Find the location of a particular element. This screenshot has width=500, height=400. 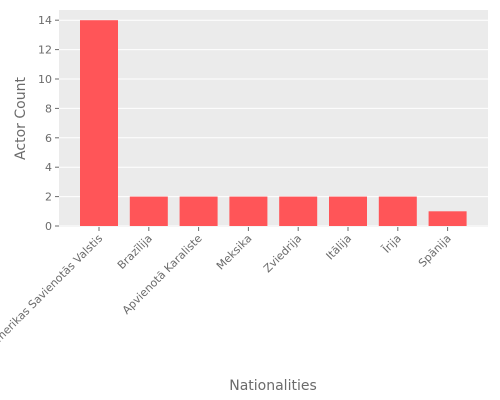

y-axis-ticks: 0 2 4 6 8 10 12 14 is located at coordinates (48, 123).